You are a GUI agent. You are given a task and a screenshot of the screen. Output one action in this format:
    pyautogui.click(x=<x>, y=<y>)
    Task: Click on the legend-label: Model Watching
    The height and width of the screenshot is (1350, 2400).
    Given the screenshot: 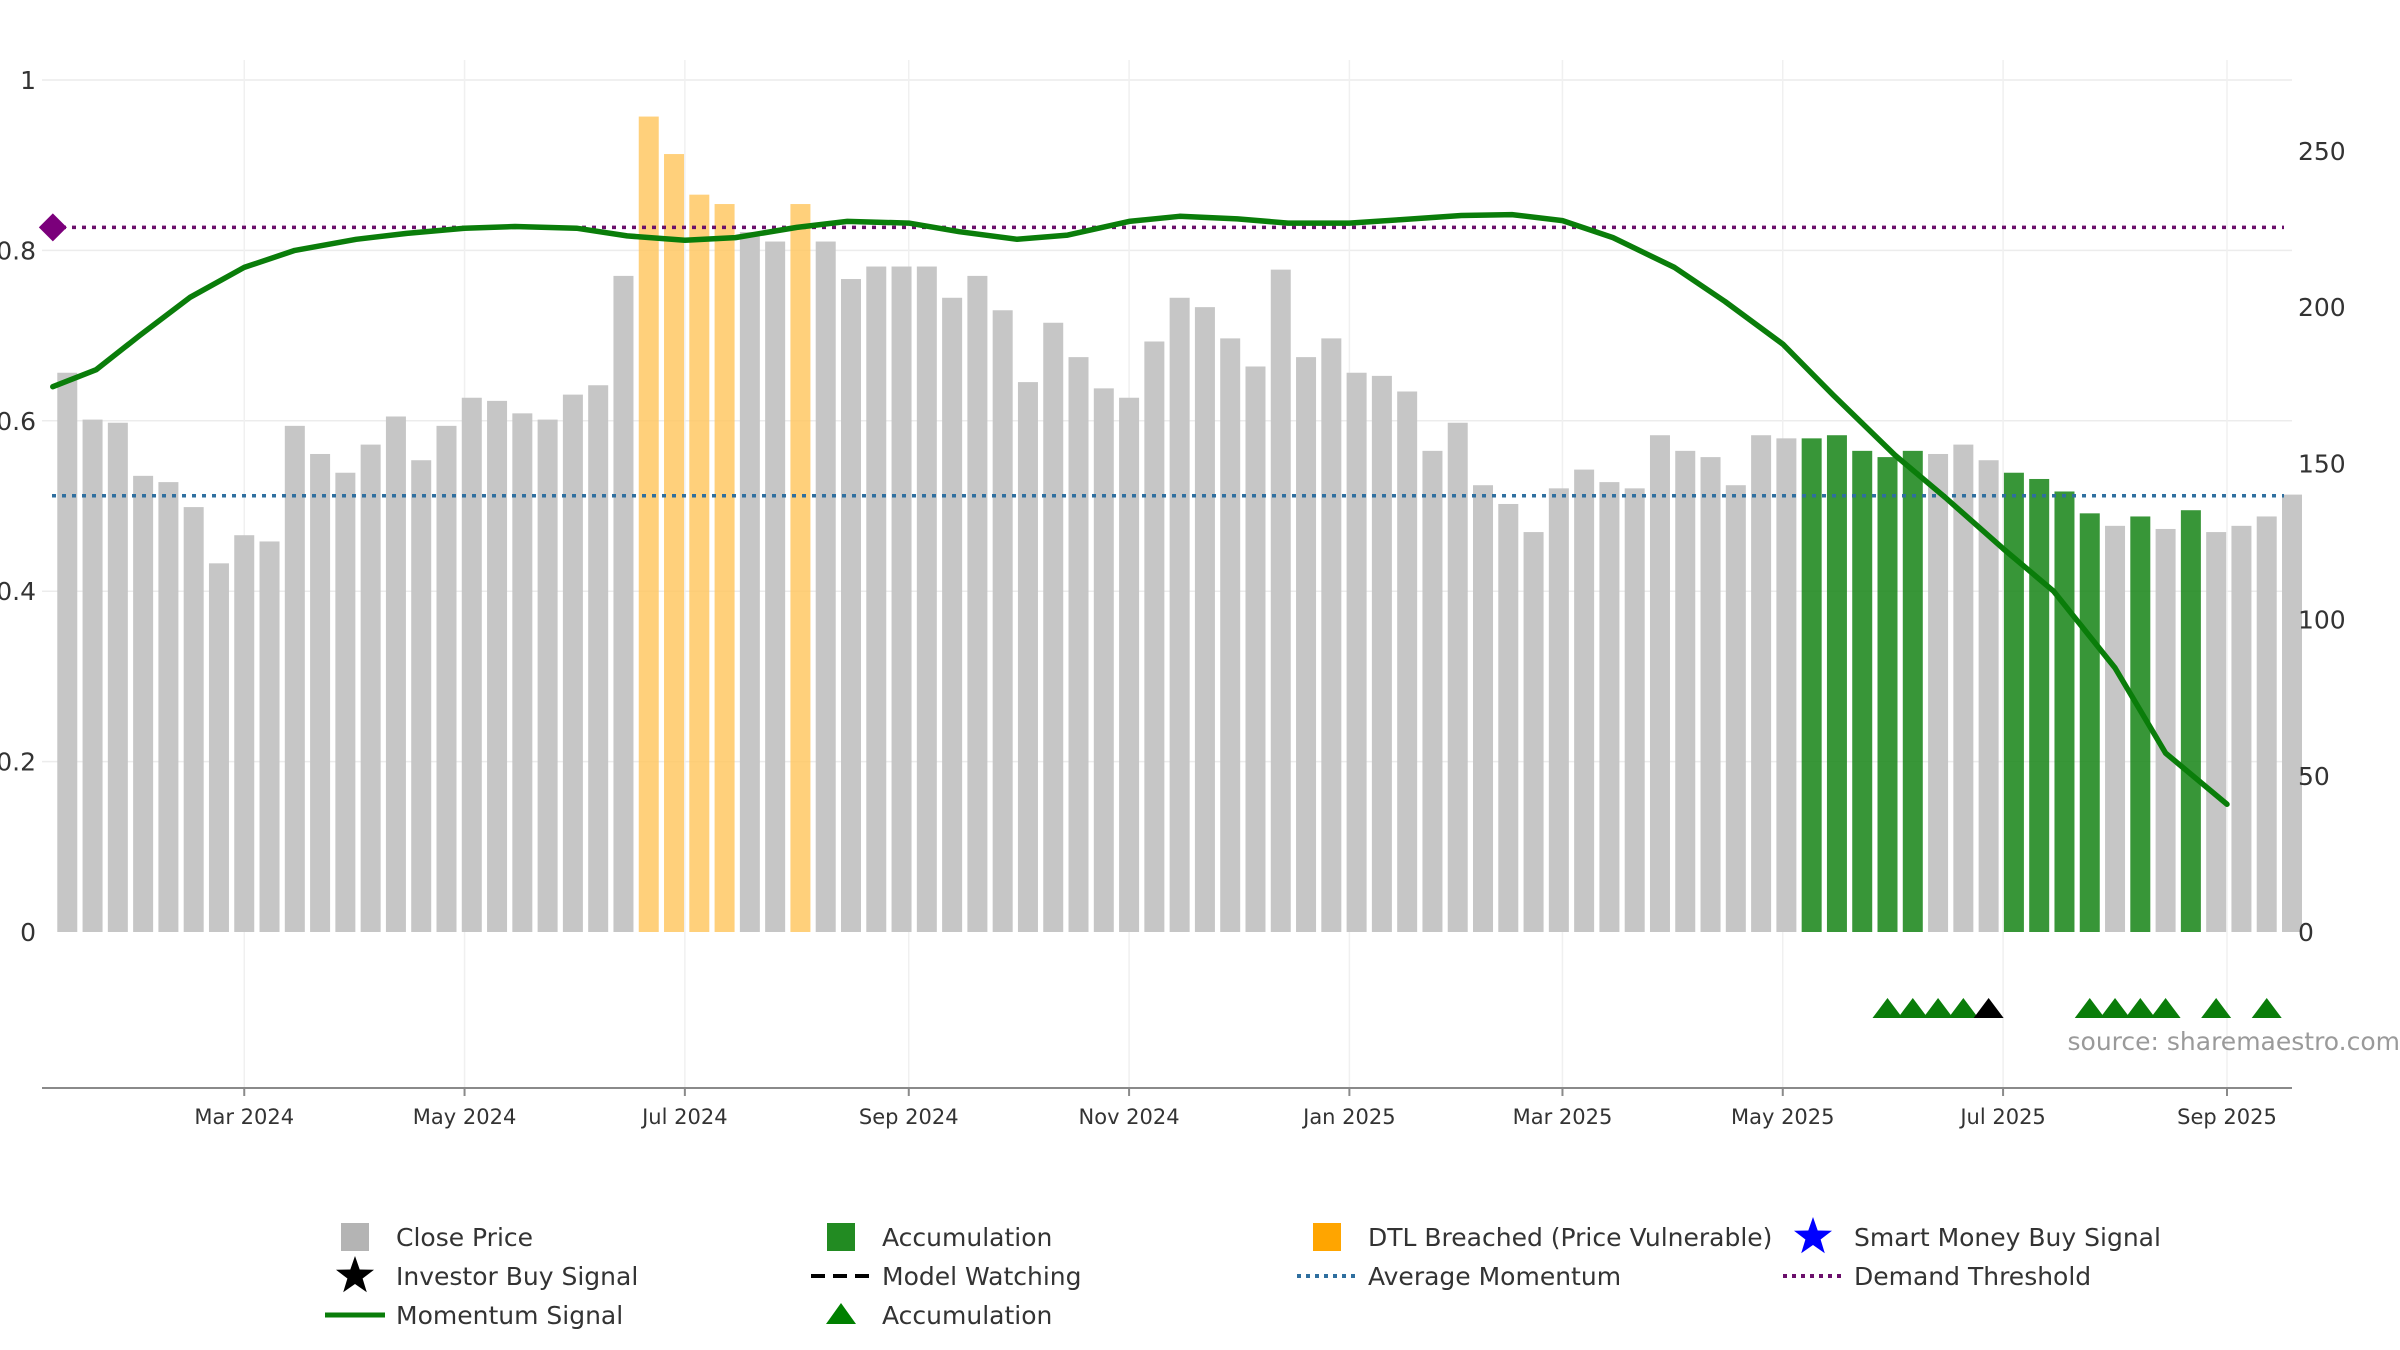 What is the action you would take?
    pyautogui.click(x=982, y=1276)
    